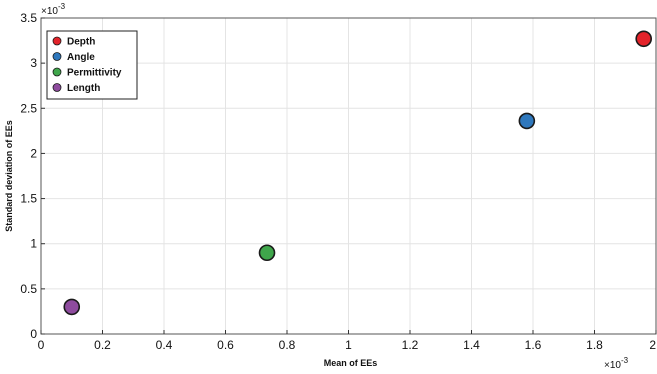  What do you see at coordinates (33, 153) in the screenshot?
I see `y-tick-label: 2` at bounding box center [33, 153].